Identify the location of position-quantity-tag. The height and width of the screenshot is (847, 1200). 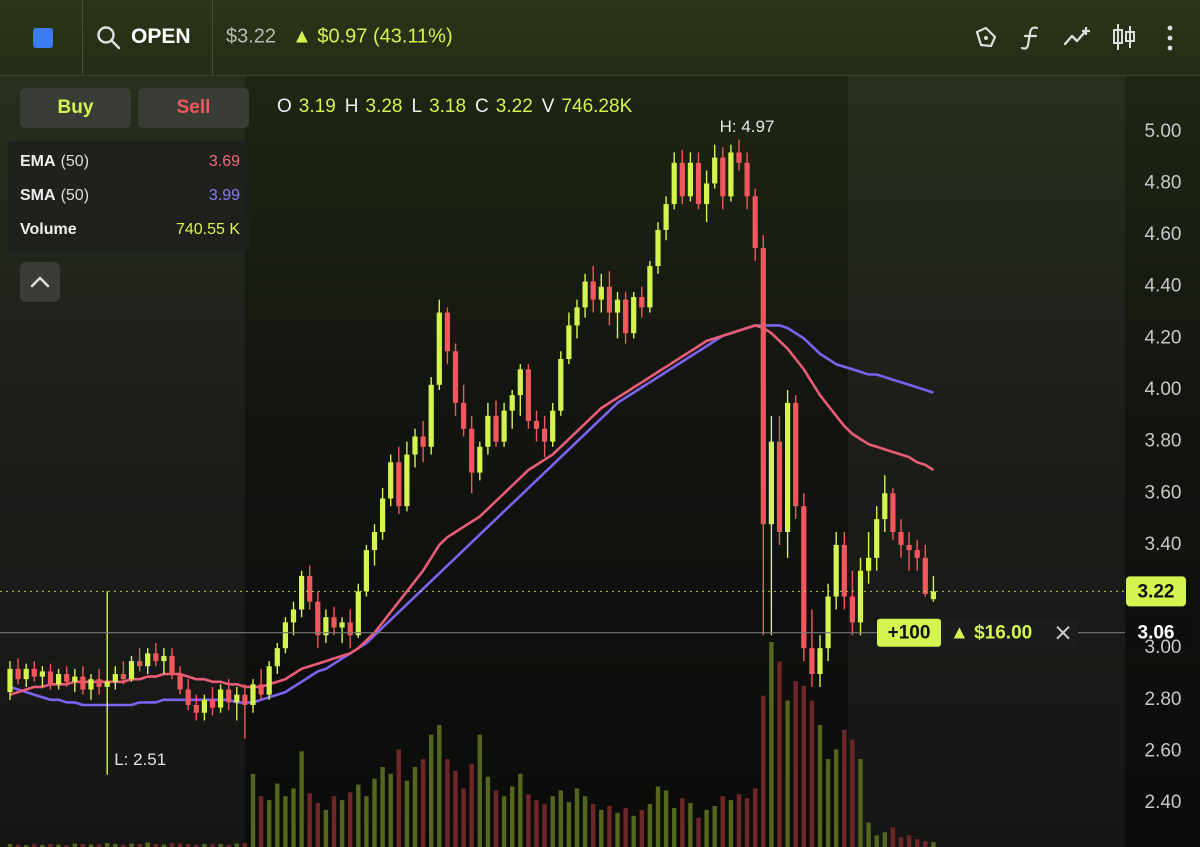
(909, 632).